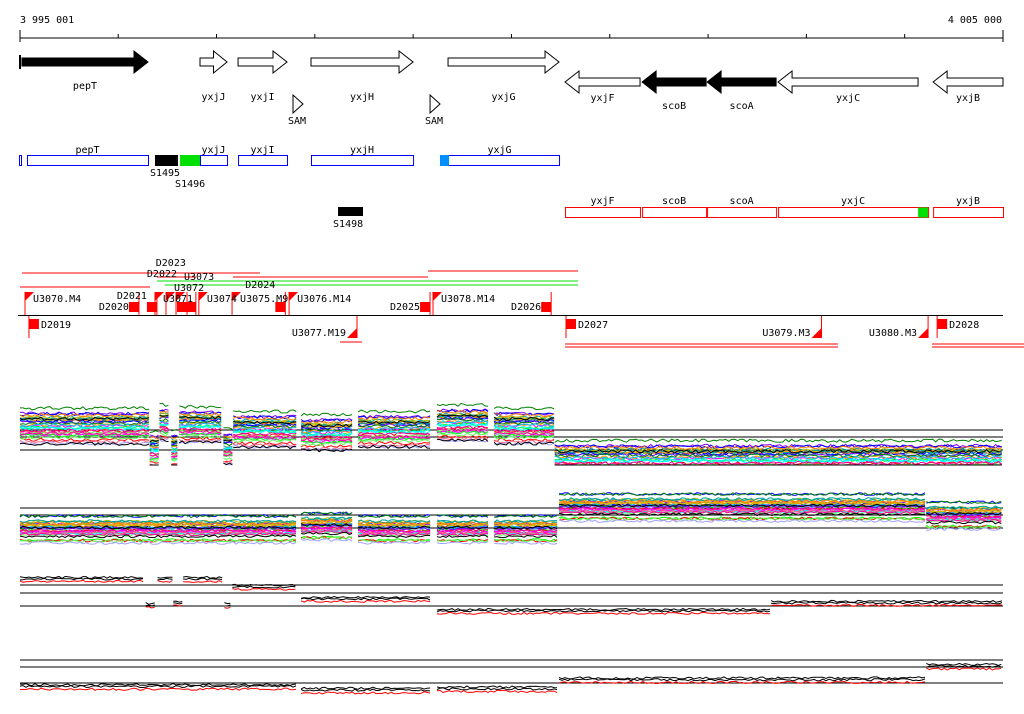 The image size is (1024, 714). I want to click on segment-end-flag-icon, so click(923, 333).